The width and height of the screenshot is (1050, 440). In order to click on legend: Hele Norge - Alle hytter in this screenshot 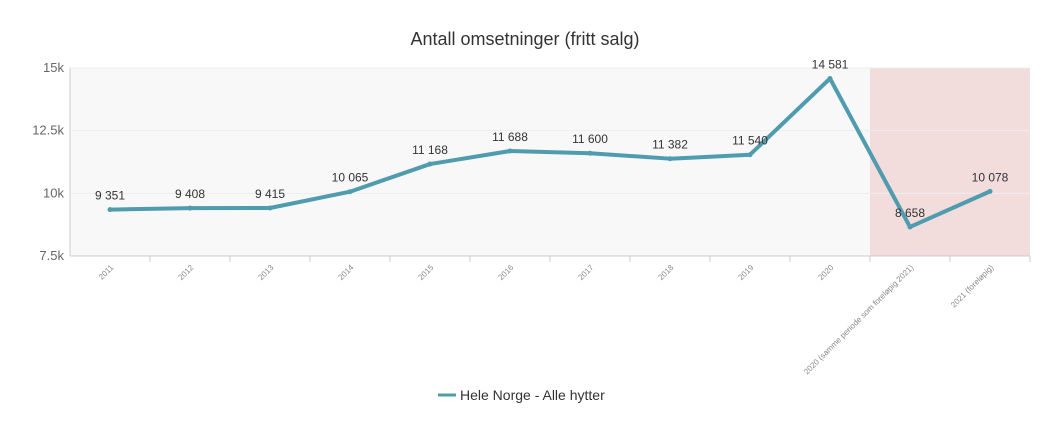, I will do `click(521, 395)`.